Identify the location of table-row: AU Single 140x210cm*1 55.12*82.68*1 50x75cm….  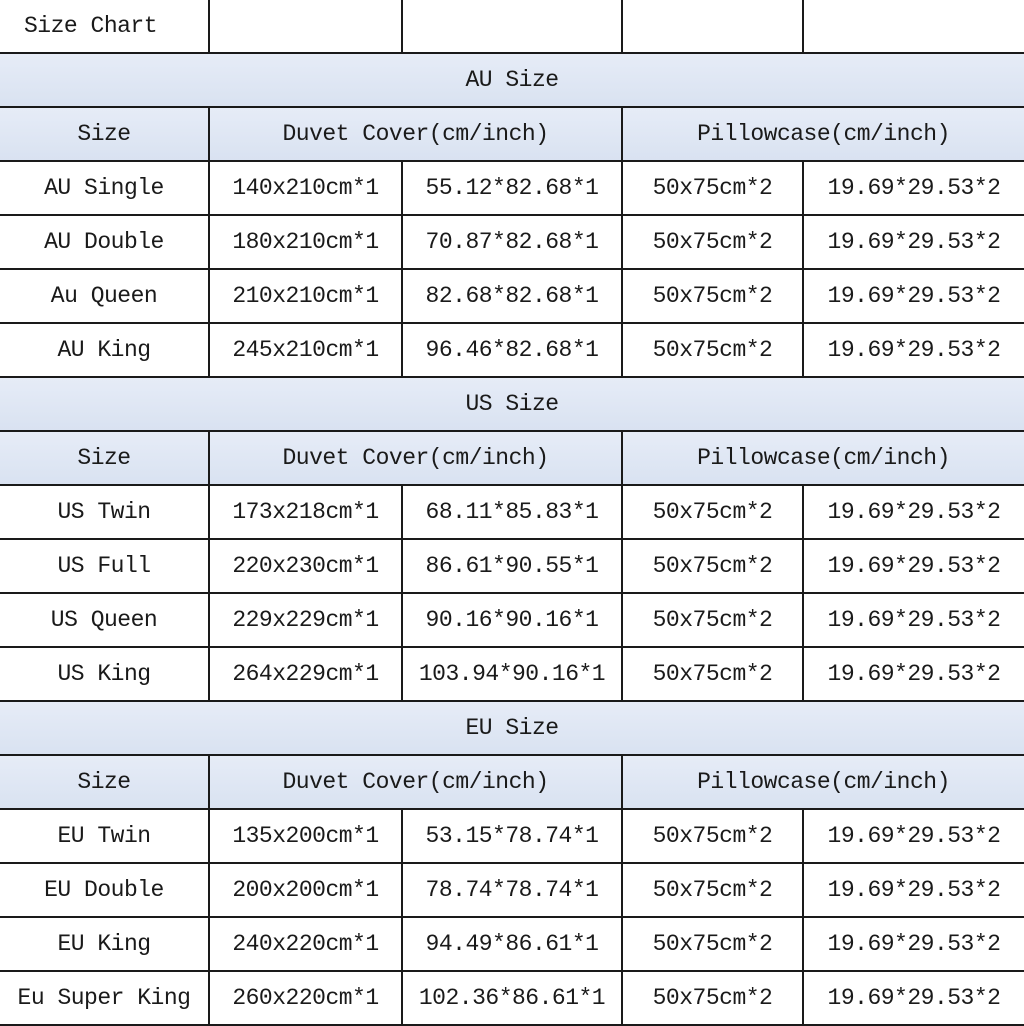
(512, 188).